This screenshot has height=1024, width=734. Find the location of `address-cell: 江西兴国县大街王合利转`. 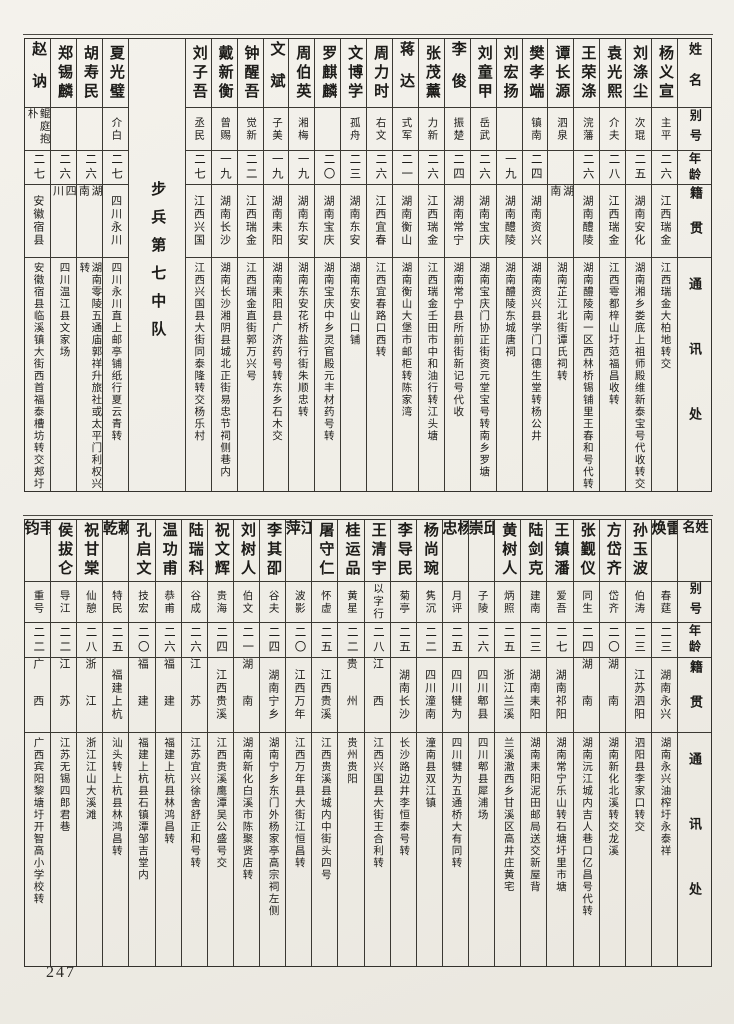

address-cell: 江西兴国县大街王合利转 is located at coordinates (377, 849).